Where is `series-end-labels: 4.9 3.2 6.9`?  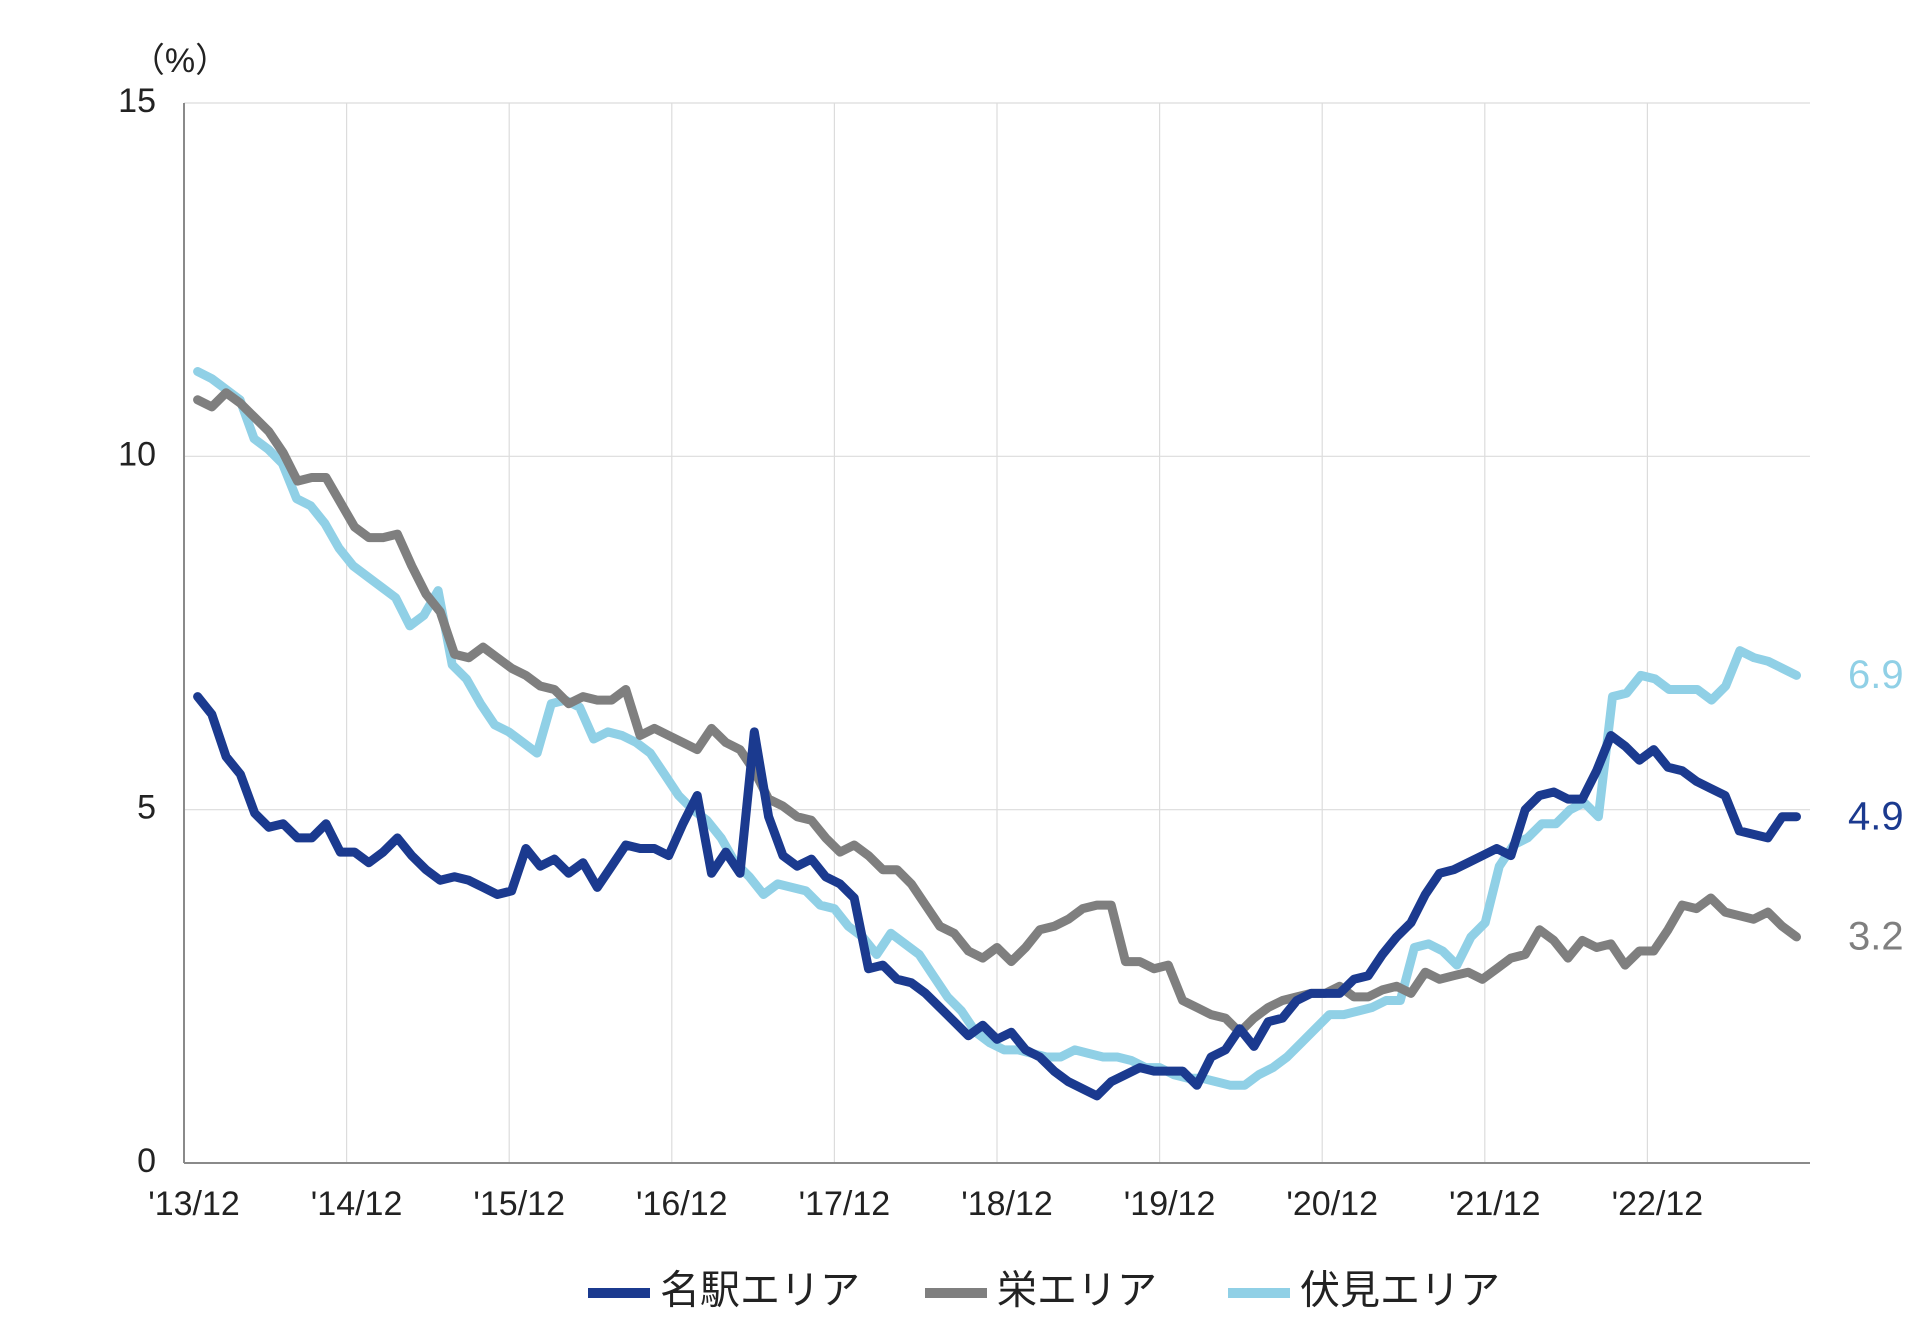 series-end-labels: 4.9 3.2 6.9 is located at coordinates (1876, 805).